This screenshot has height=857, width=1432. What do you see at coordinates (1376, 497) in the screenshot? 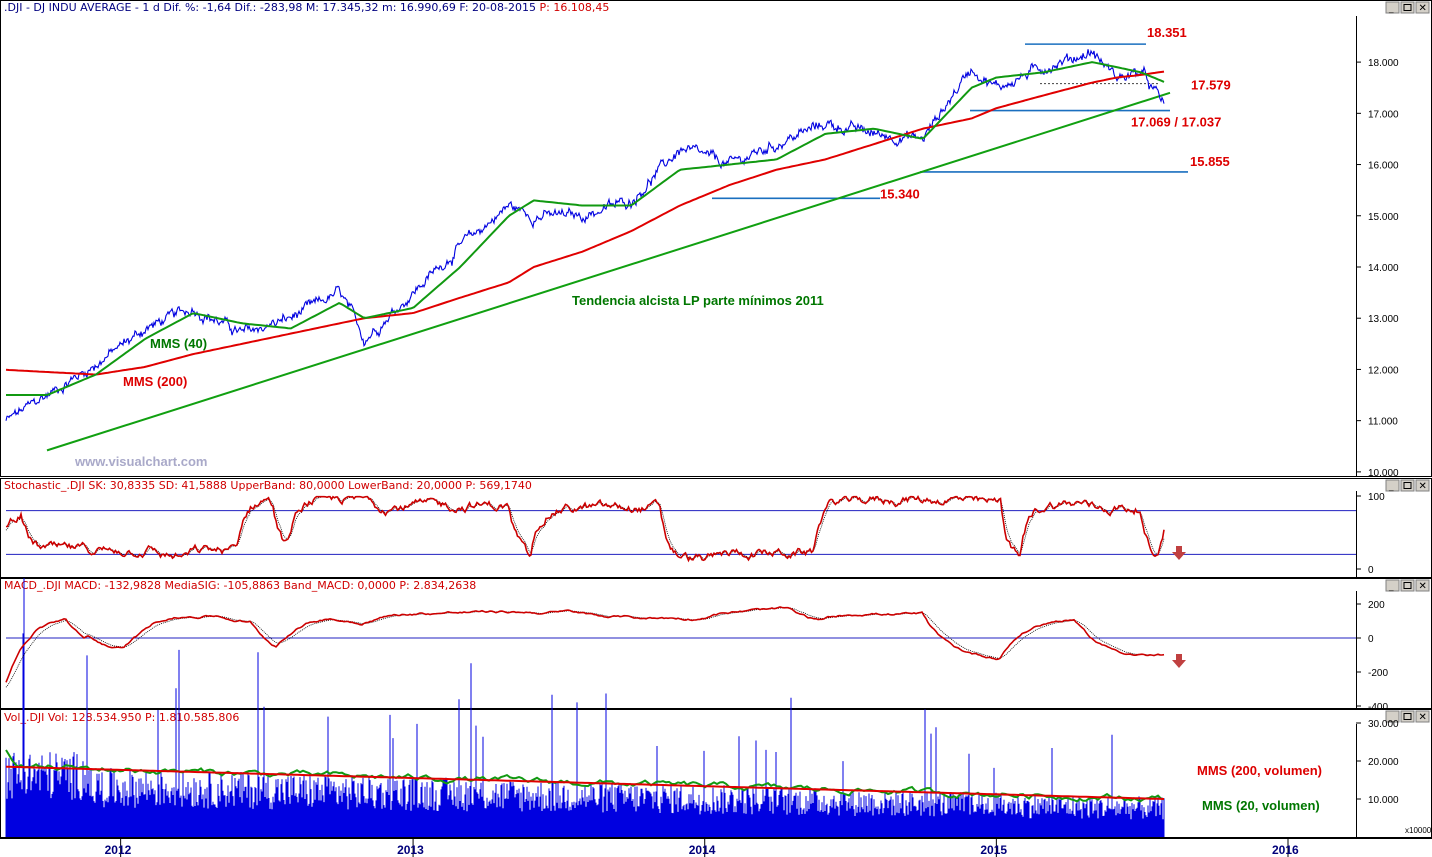
I see `stoch-tick-label: 100` at bounding box center [1376, 497].